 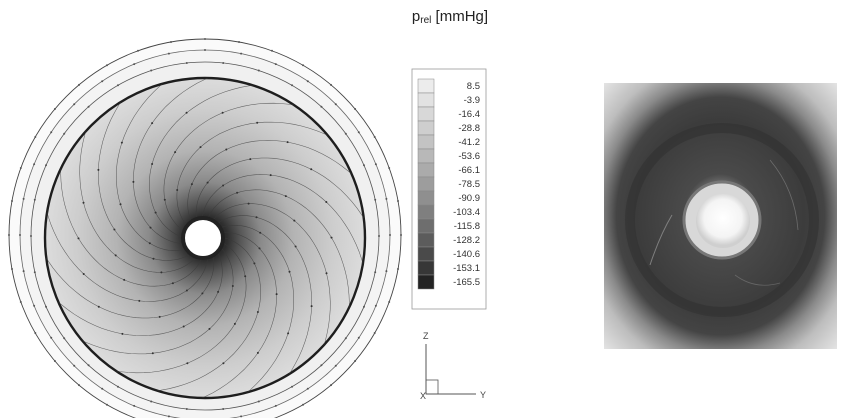 I want to click on legend-level-label: -78.5, so click(x=469, y=184).